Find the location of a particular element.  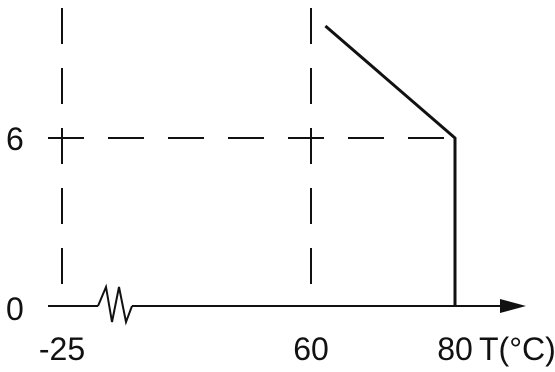

axes is located at coordinates (287, 304).